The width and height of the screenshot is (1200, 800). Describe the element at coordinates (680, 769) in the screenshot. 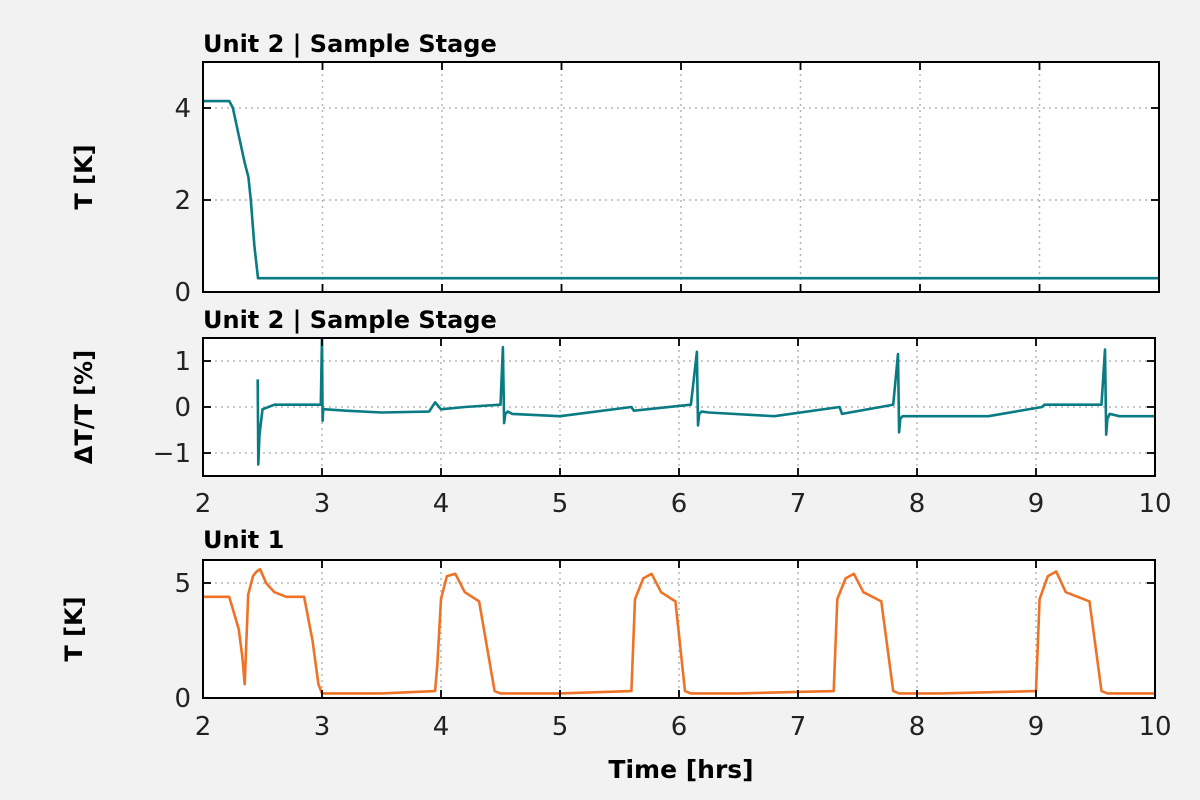

I see `x-axis-label: Time [hrs]` at that location.